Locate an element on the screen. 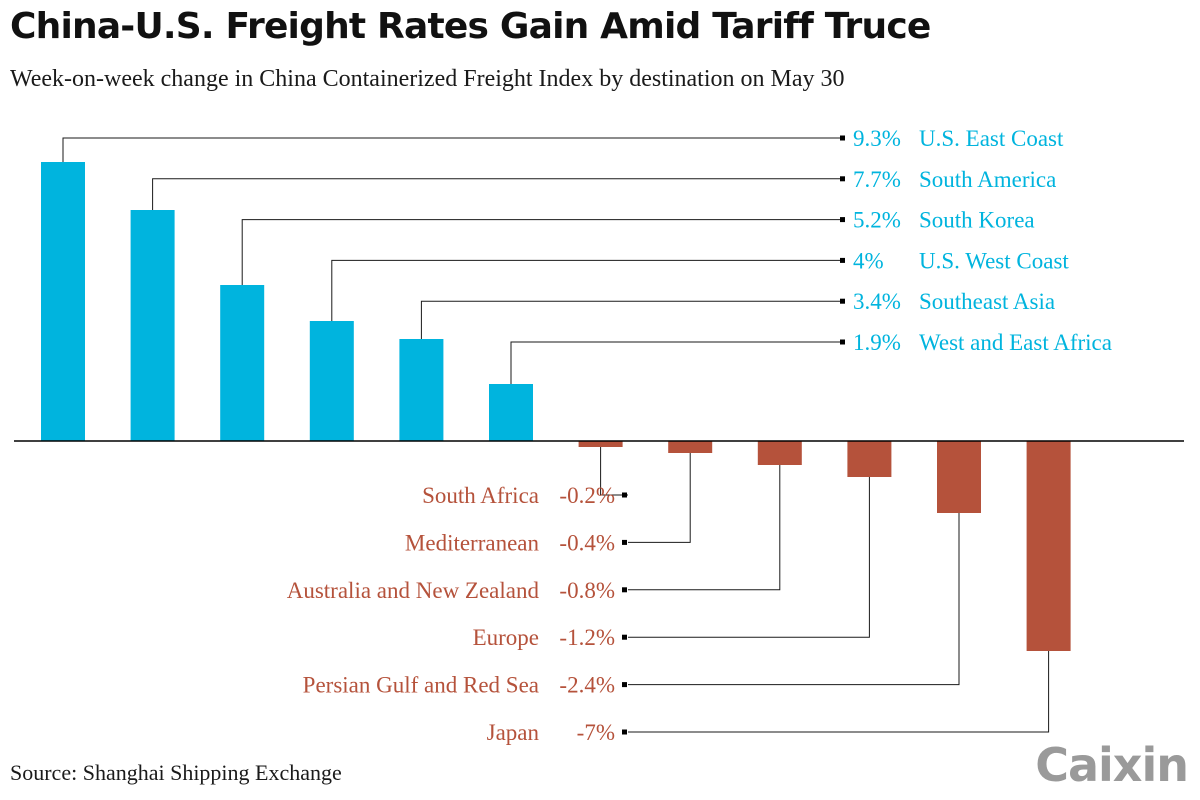  value-label-south-america: 7.7% is located at coordinates (877, 179).